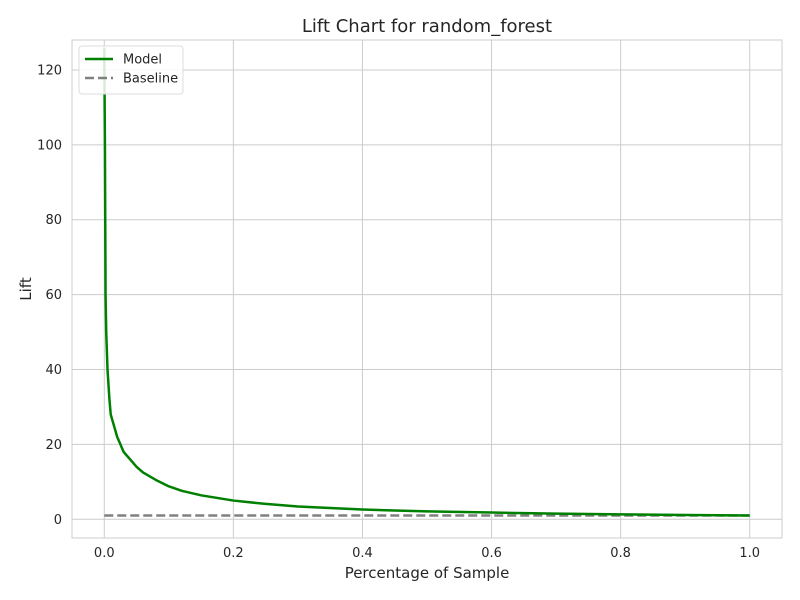 The width and height of the screenshot is (800, 600). Describe the element at coordinates (53, 445) in the screenshot. I see `y-tick-label: 20` at that location.